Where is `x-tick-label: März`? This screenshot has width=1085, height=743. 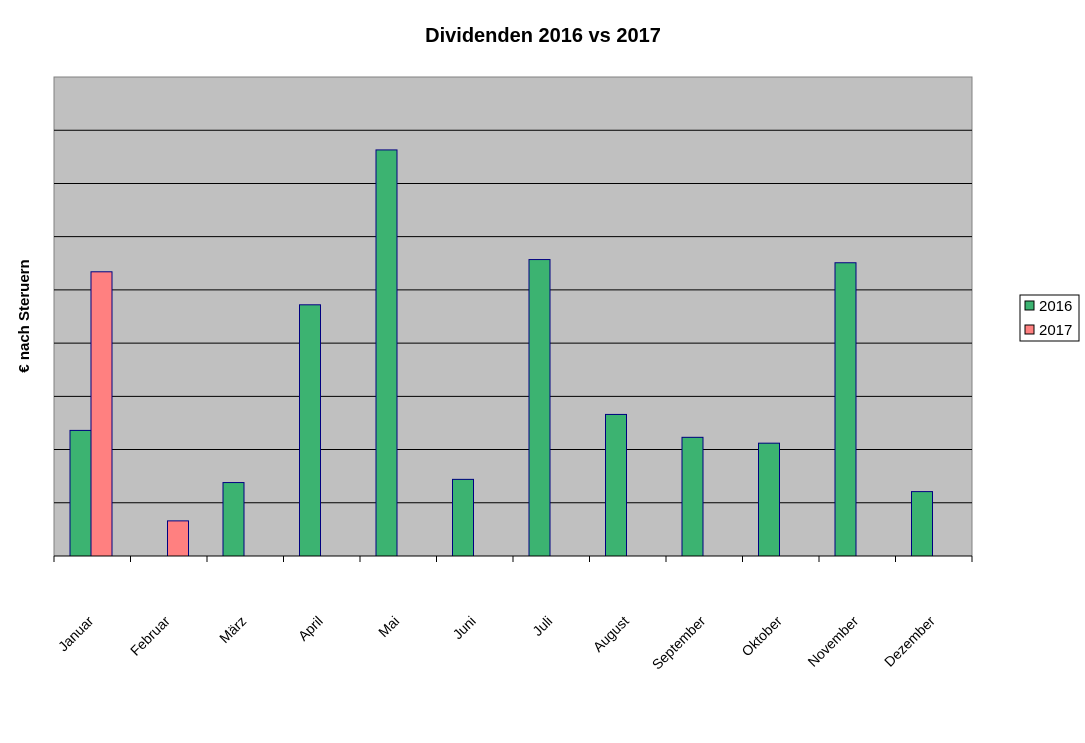
x-tick-label: März is located at coordinates (232, 629).